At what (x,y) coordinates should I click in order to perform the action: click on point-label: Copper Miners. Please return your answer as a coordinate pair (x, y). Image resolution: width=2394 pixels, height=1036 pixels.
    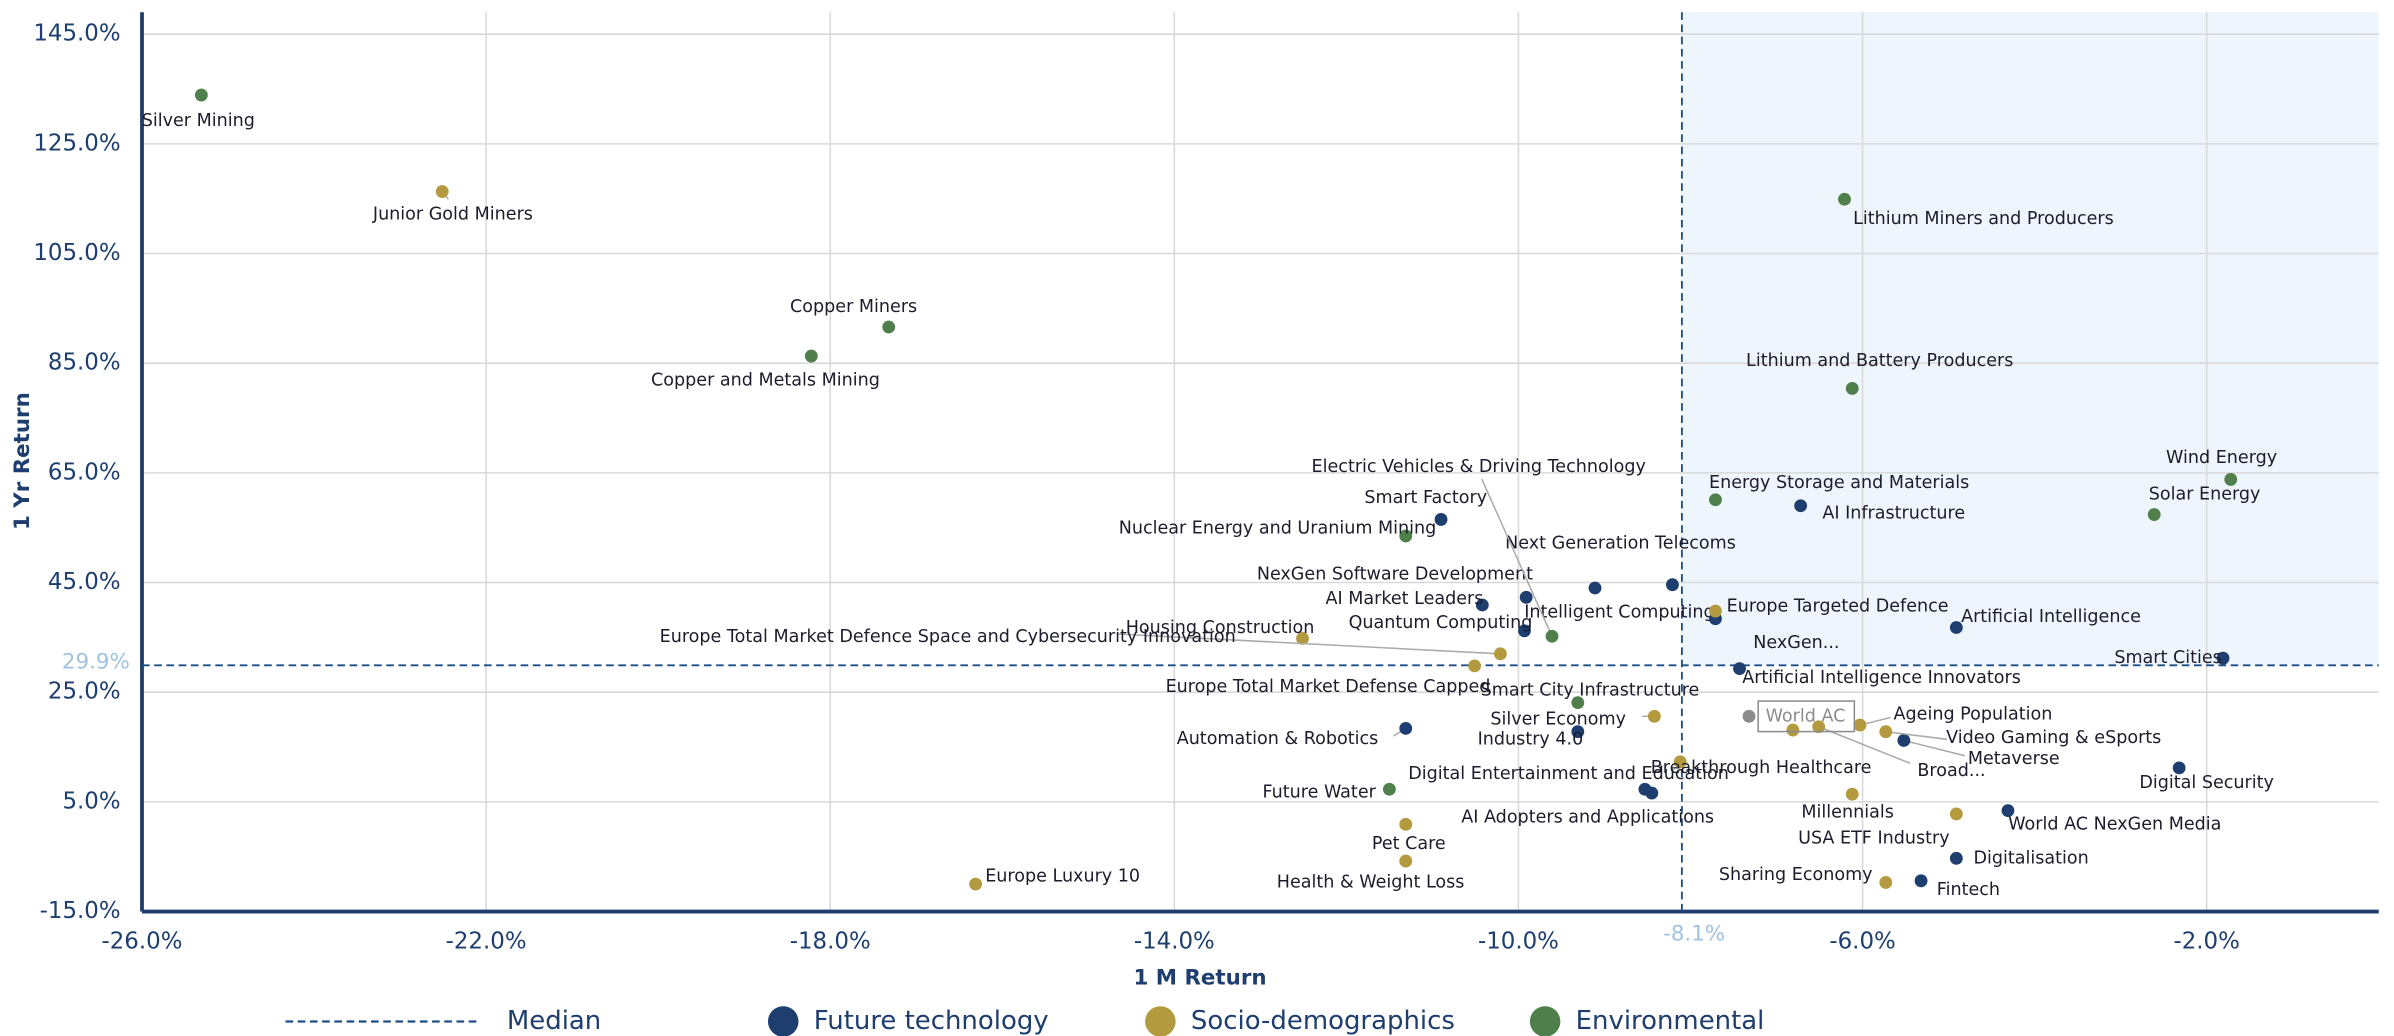
    Looking at the image, I should click on (853, 307).